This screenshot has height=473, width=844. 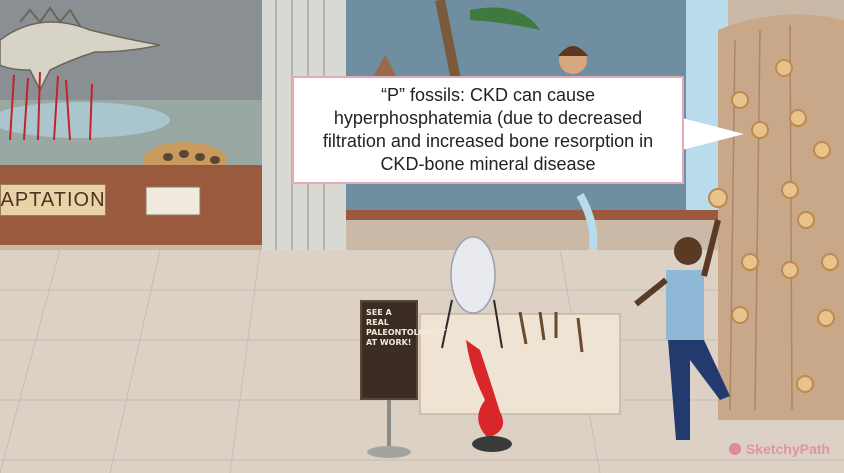 What do you see at coordinates (51, 106) in the screenshot?
I see `red-plants` at bounding box center [51, 106].